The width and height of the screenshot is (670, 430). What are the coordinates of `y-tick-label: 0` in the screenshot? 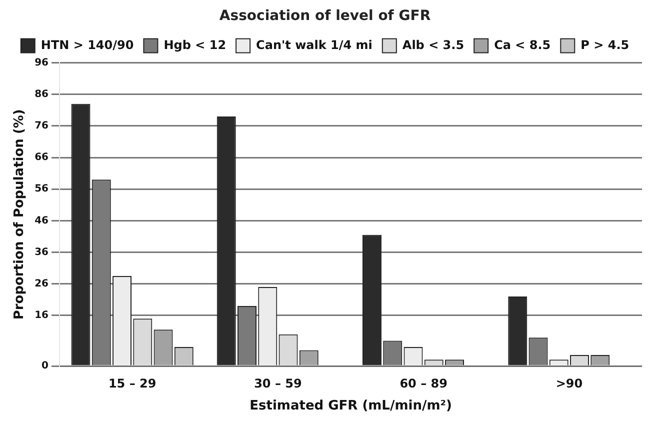 It's located at (45, 366).